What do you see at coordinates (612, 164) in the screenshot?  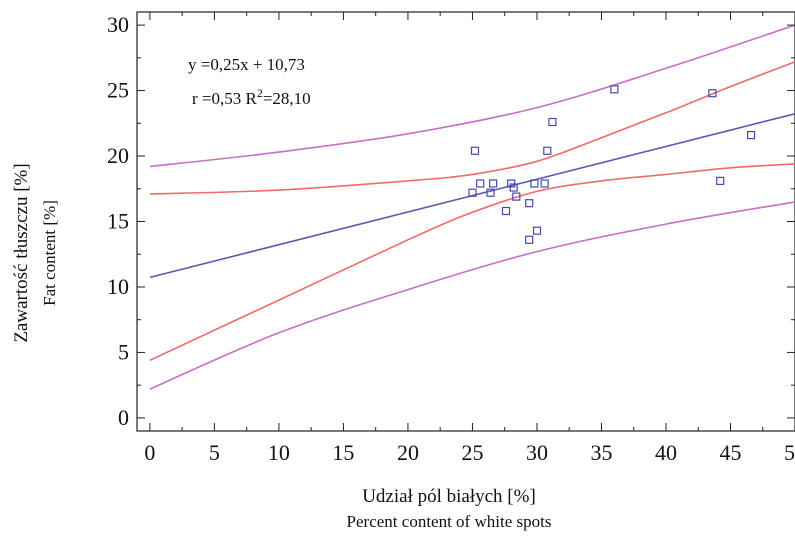 I see `points-group` at bounding box center [612, 164].